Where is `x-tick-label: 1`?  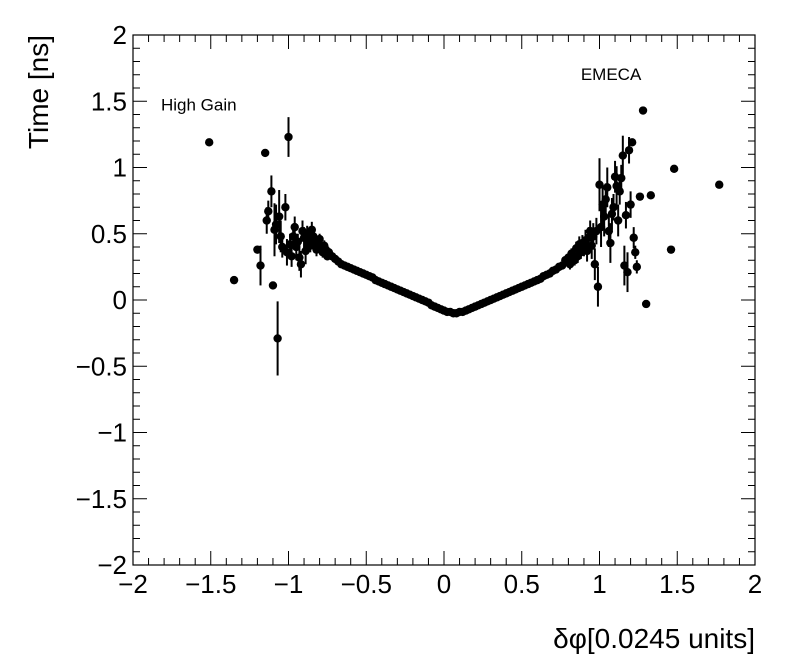
x-tick-label: 1 is located at coordinates (599, 584).